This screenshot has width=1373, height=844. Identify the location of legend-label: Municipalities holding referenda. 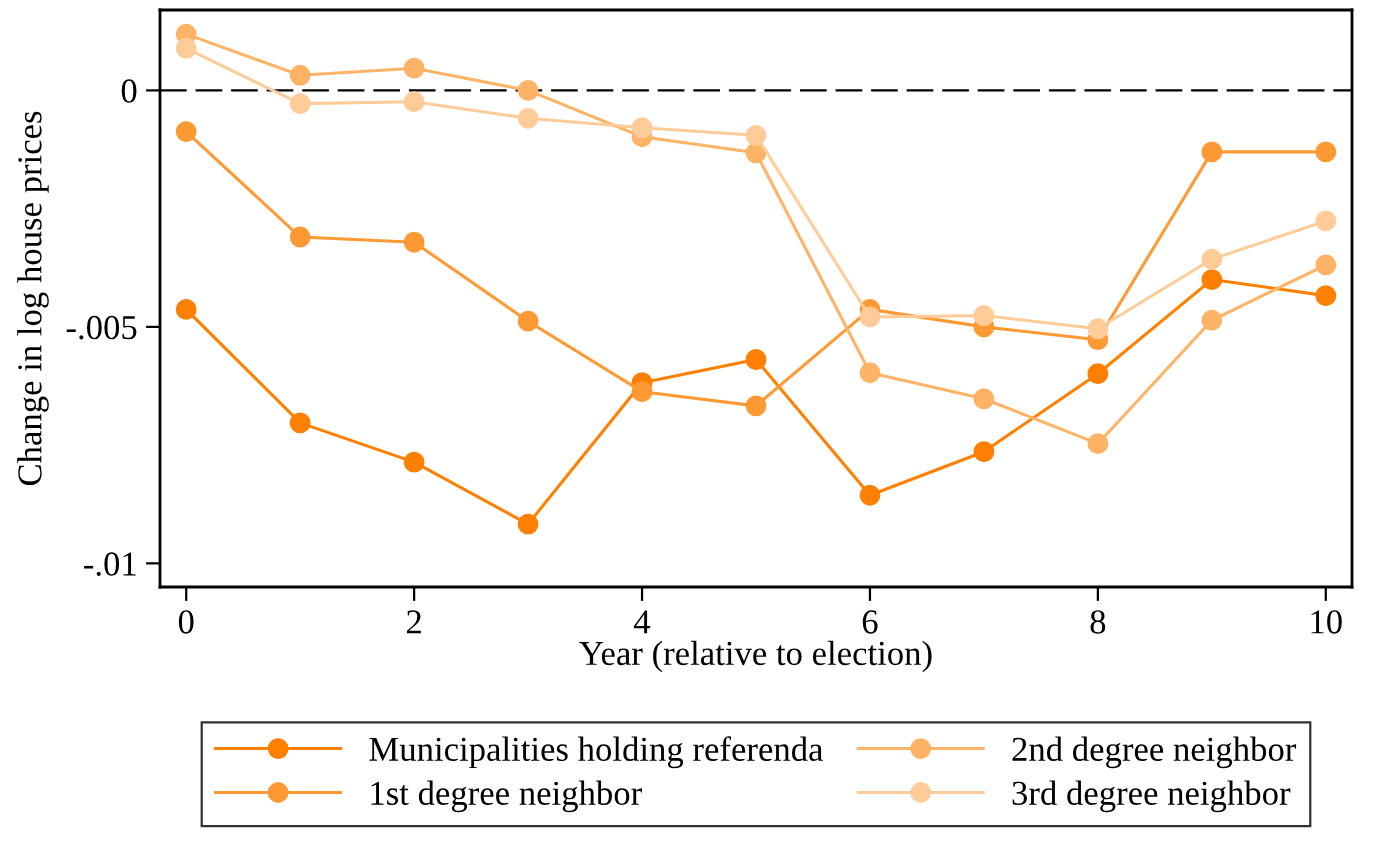
(596, 752).